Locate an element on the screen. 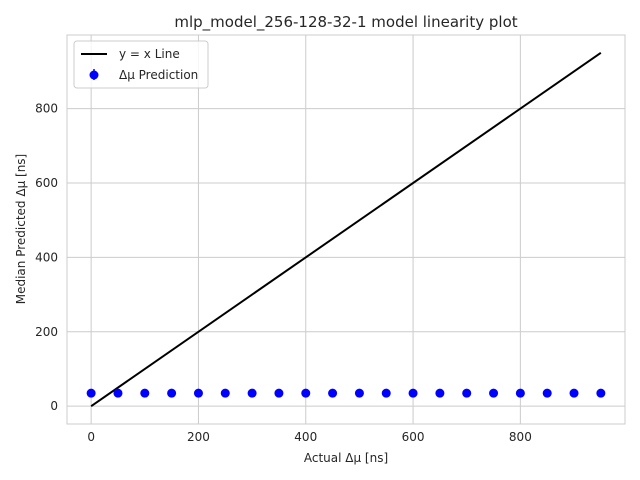 The height and width of the screenshot is (480, 640). legend-label-prediction: Δμ Prediction is located at coordinates (158, 75).